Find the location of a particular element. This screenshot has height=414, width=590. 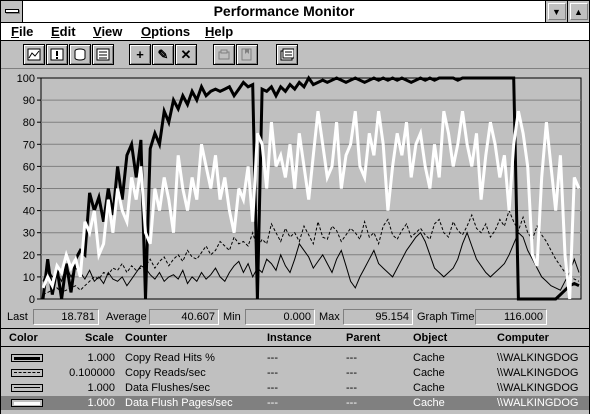

y-tick-label: 30 is located at coordinates (29, 234).